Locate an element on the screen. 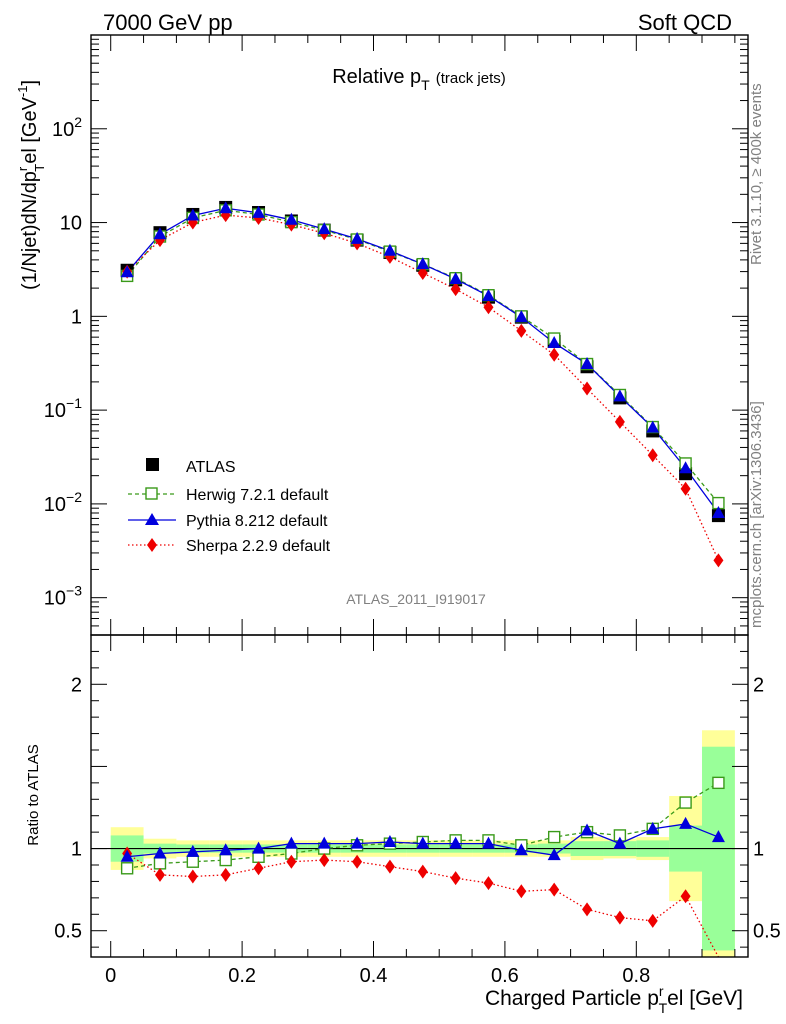  plot-title: Relative pT (track jets) is located at coordinates (419, 79).